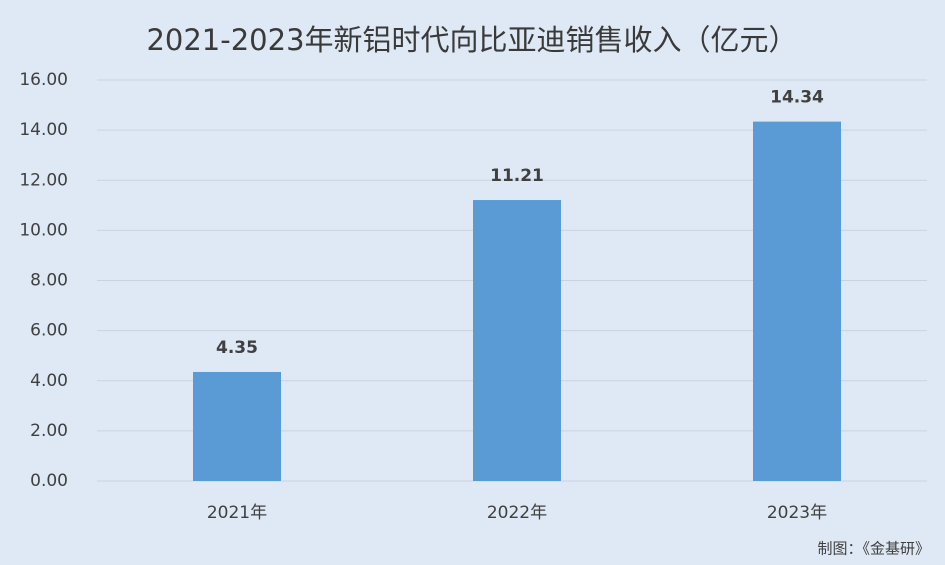 The width and height of the screenshot is (945, 565). I want to click on y-tick-label: 14.00, so click(43, 130).